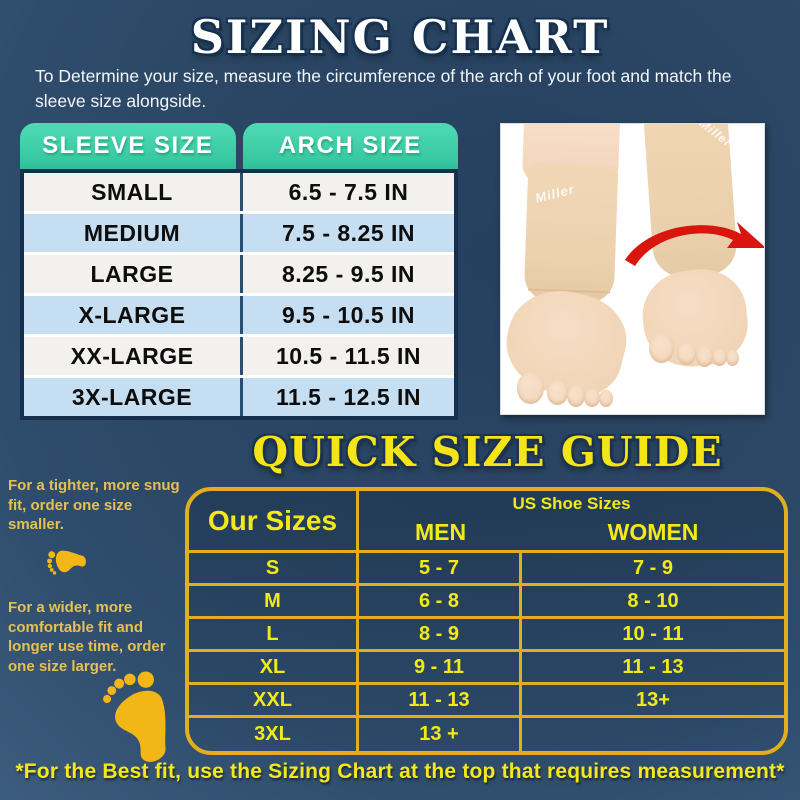 This screenshot has height=800, width=800. I want to click on product-photo: Miller Miller, so click(632, 269).